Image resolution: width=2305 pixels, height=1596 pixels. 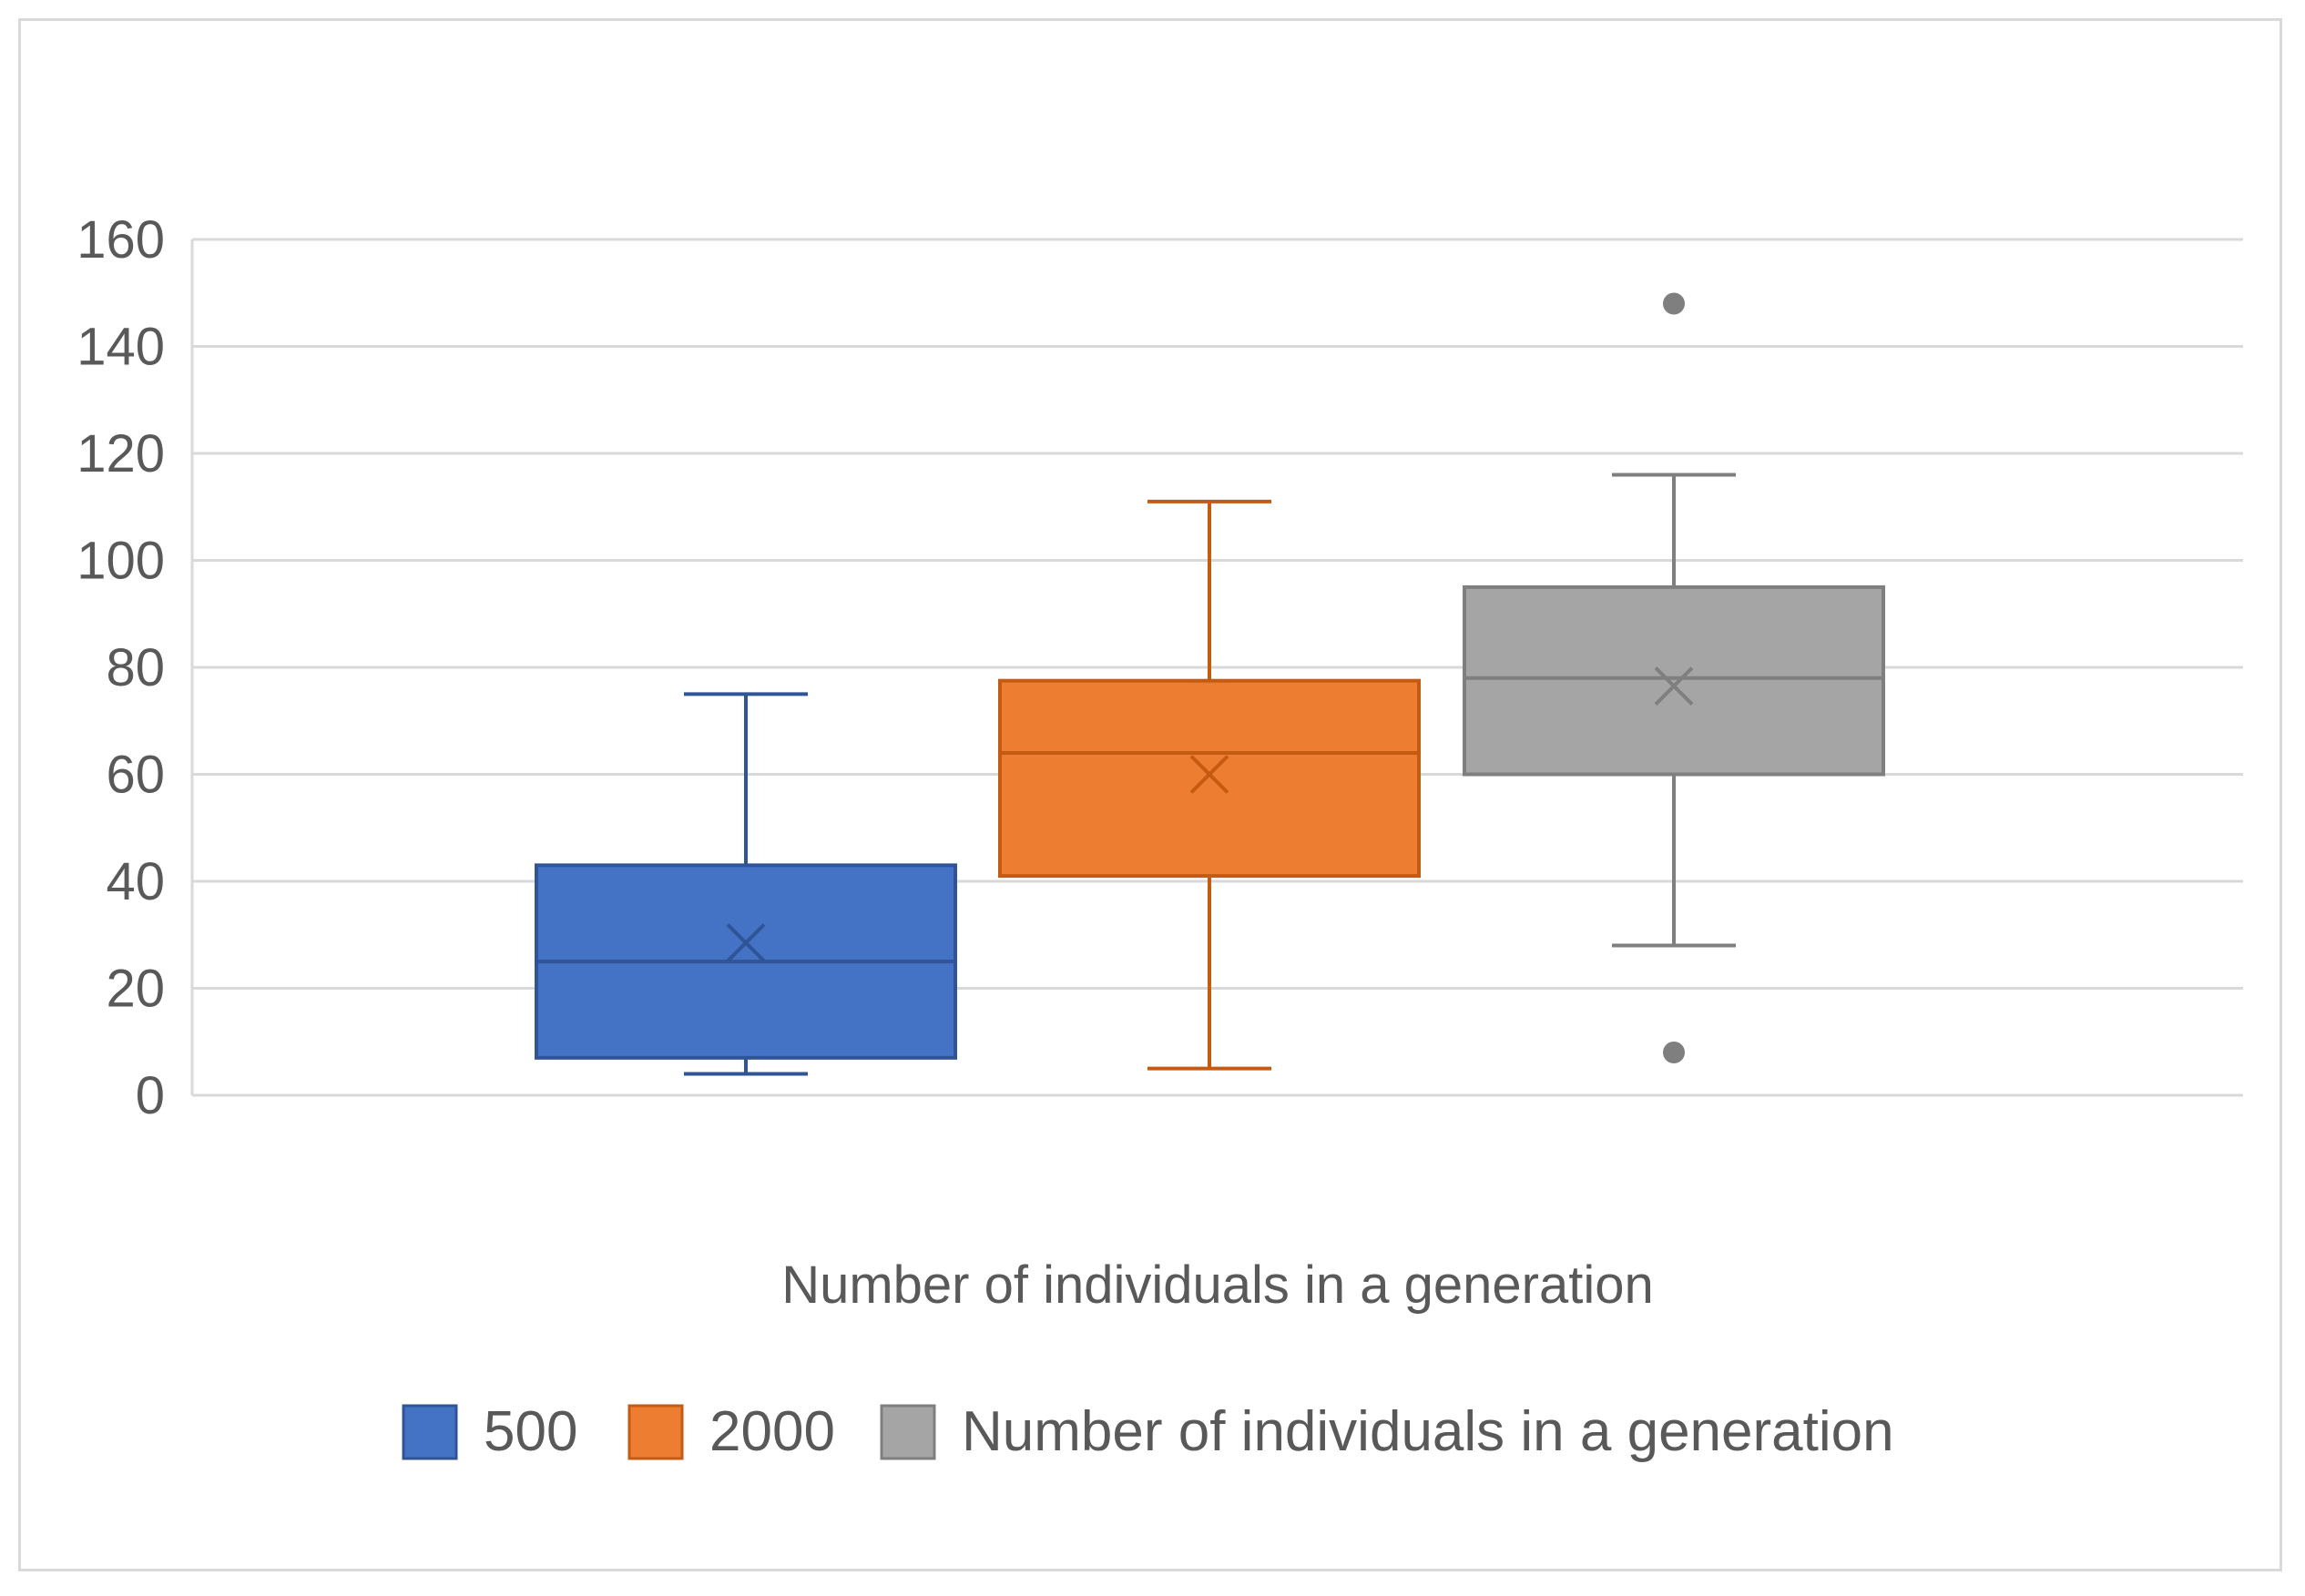 I want to click on legend-label-0: 500, so click(x=530, y=1431).